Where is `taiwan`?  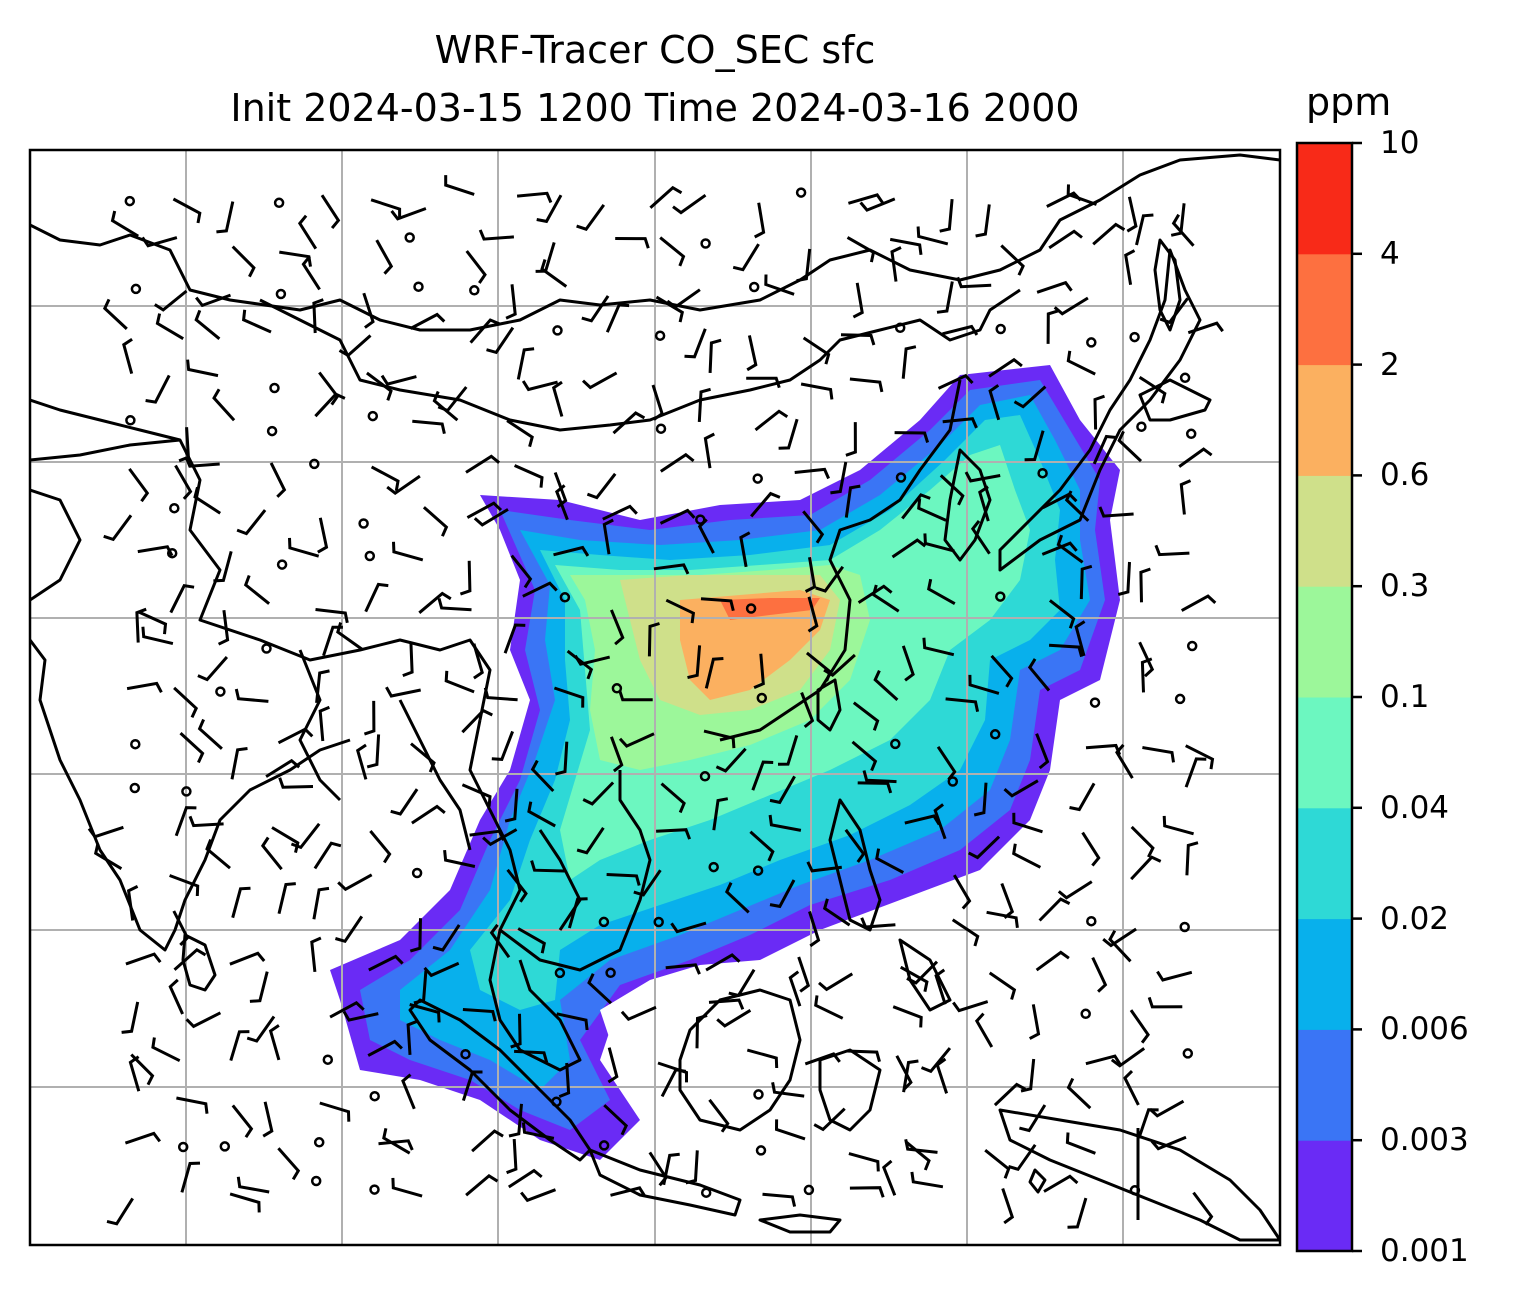
taiwan is located at coordinates (829, 705).